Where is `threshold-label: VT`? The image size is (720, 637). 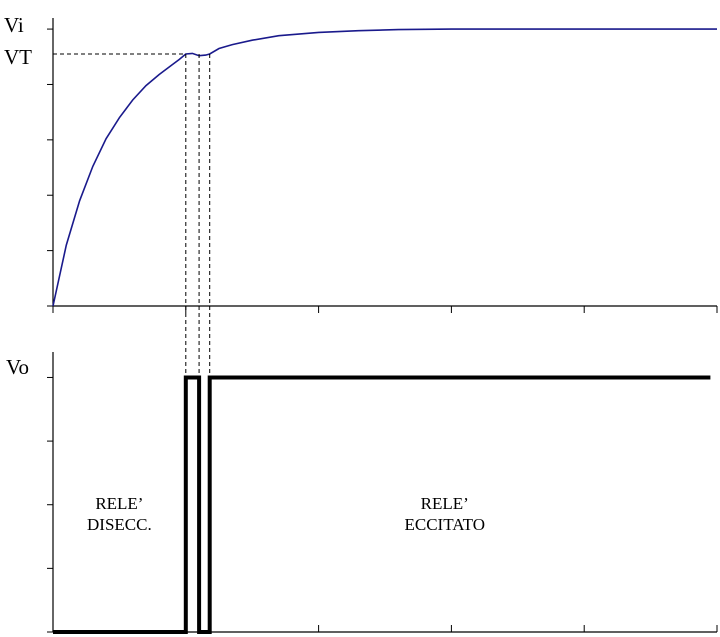 threshold-label: VT is located at coordinates (18, 57).